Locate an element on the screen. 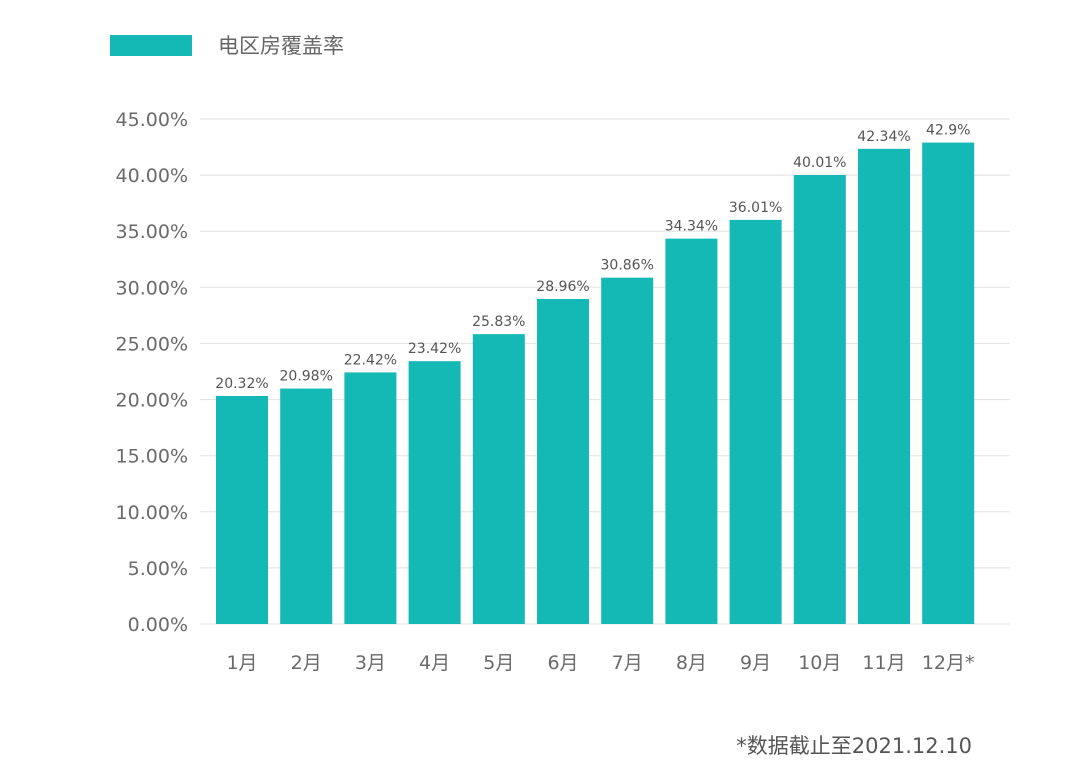 The image size is (1080, 776). data-label: 22.42% is located at coordinates (370, 360).